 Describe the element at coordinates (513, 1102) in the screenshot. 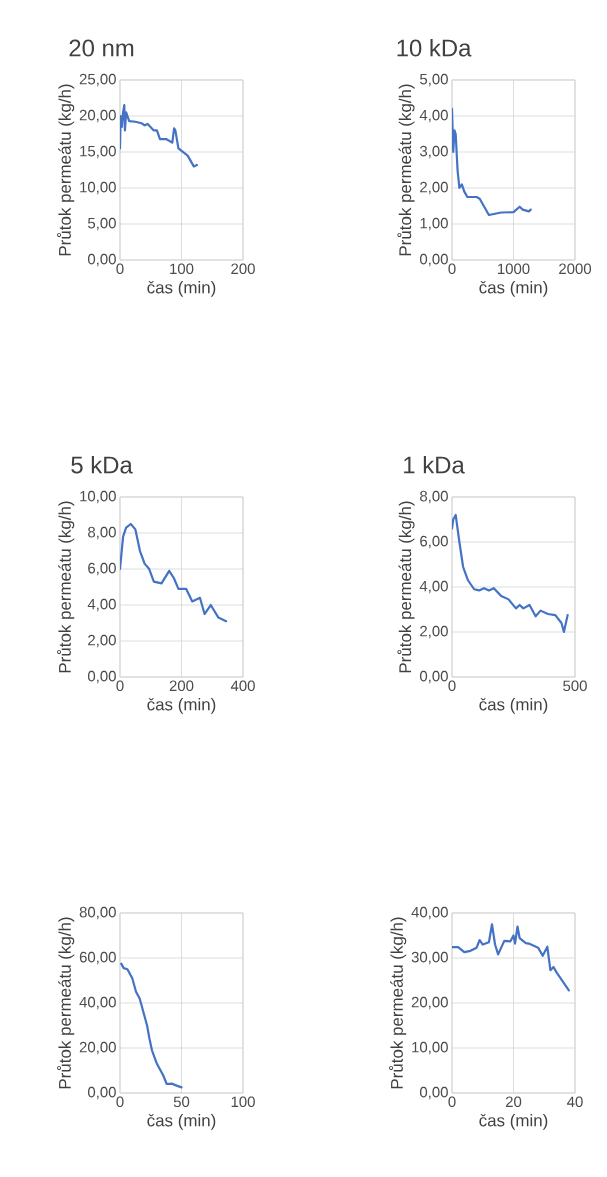

I see `x-tick-label: 20` at that location.